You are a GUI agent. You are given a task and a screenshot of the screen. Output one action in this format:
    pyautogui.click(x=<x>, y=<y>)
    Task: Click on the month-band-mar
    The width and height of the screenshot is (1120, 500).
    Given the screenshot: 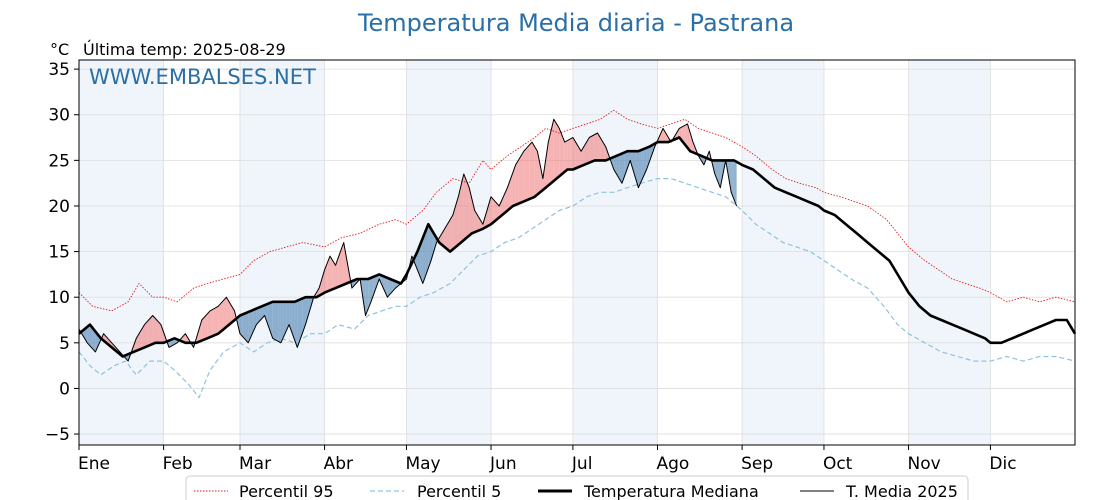 What is the action you would take?
    pyautogui.click(x=282, y=252)
    